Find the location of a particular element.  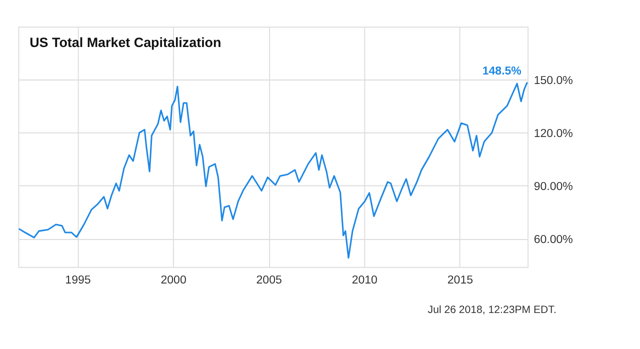

x-tick-label: 2015 is located at coordinates (460, 280).